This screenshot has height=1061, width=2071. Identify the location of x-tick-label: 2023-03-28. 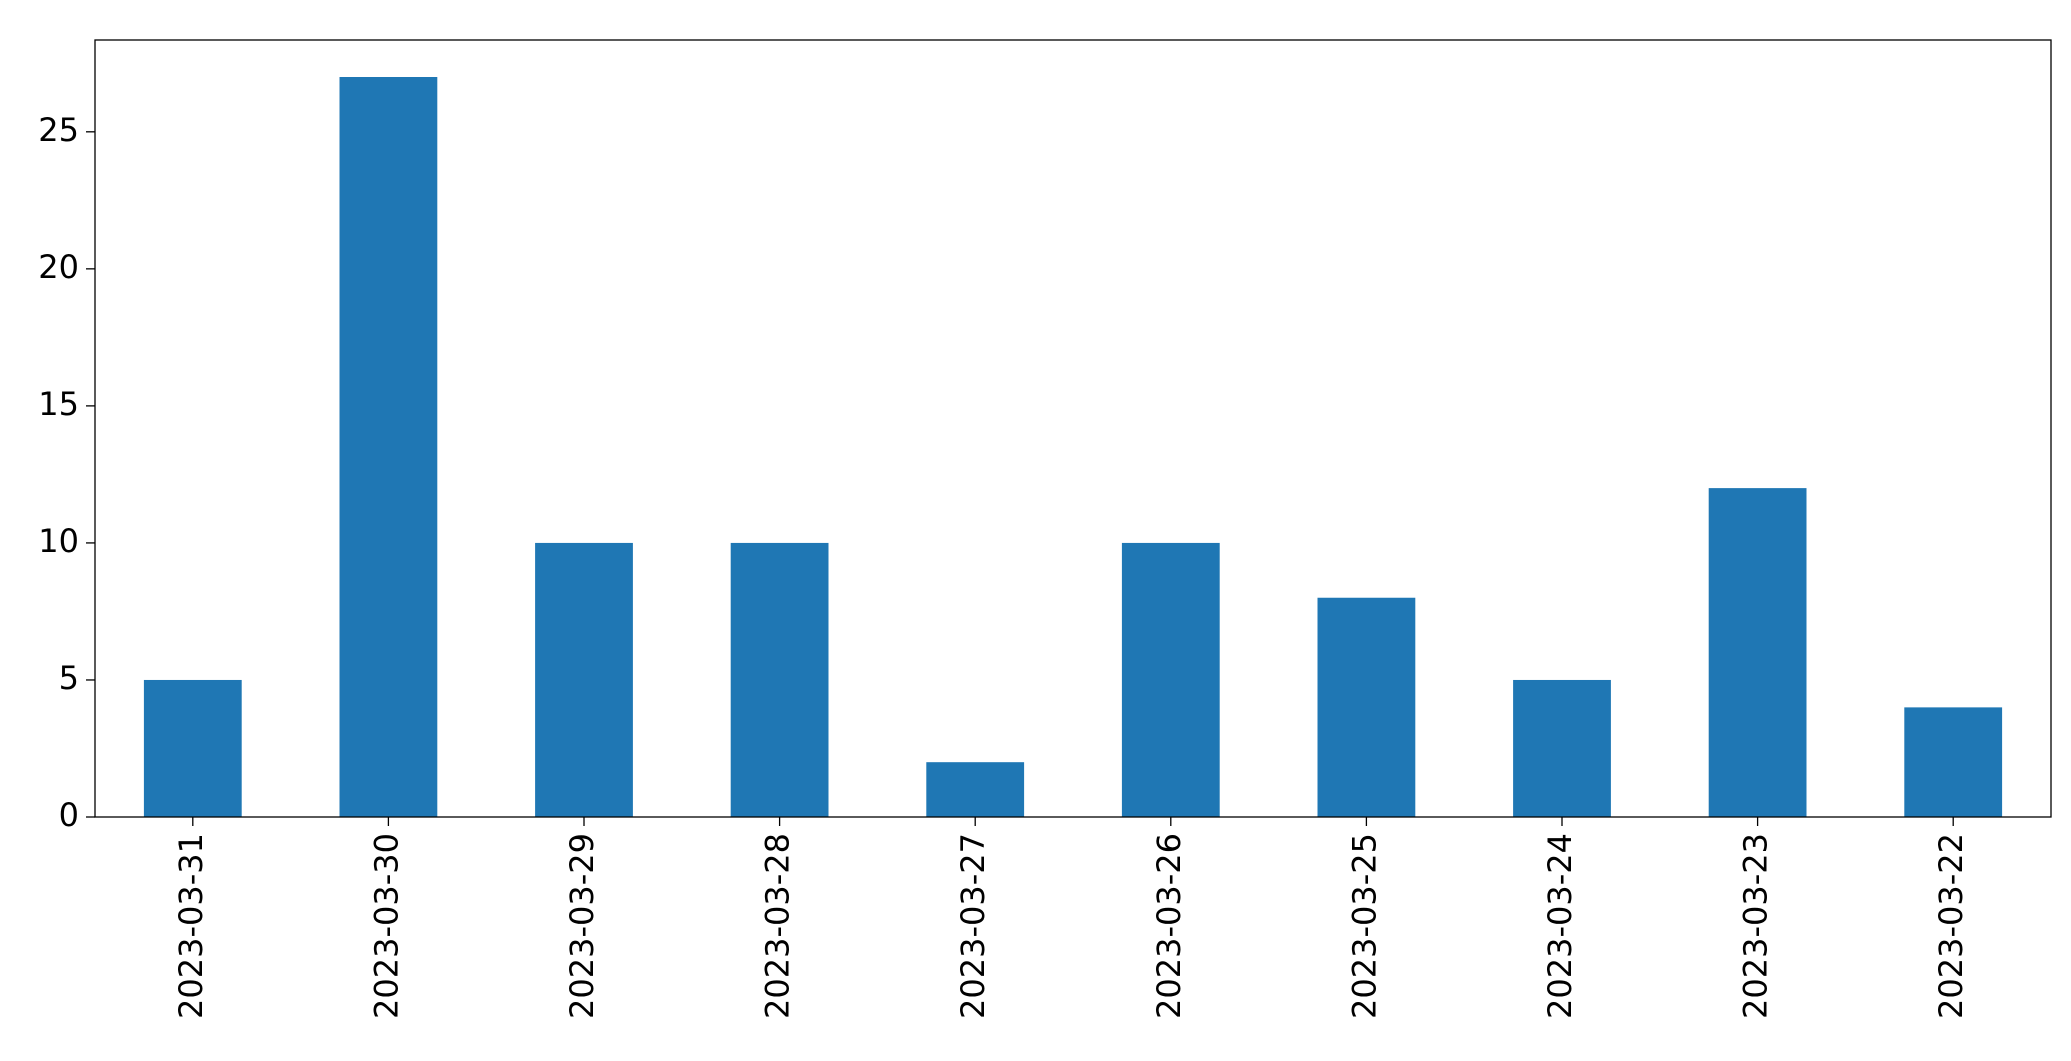
(778, 926).